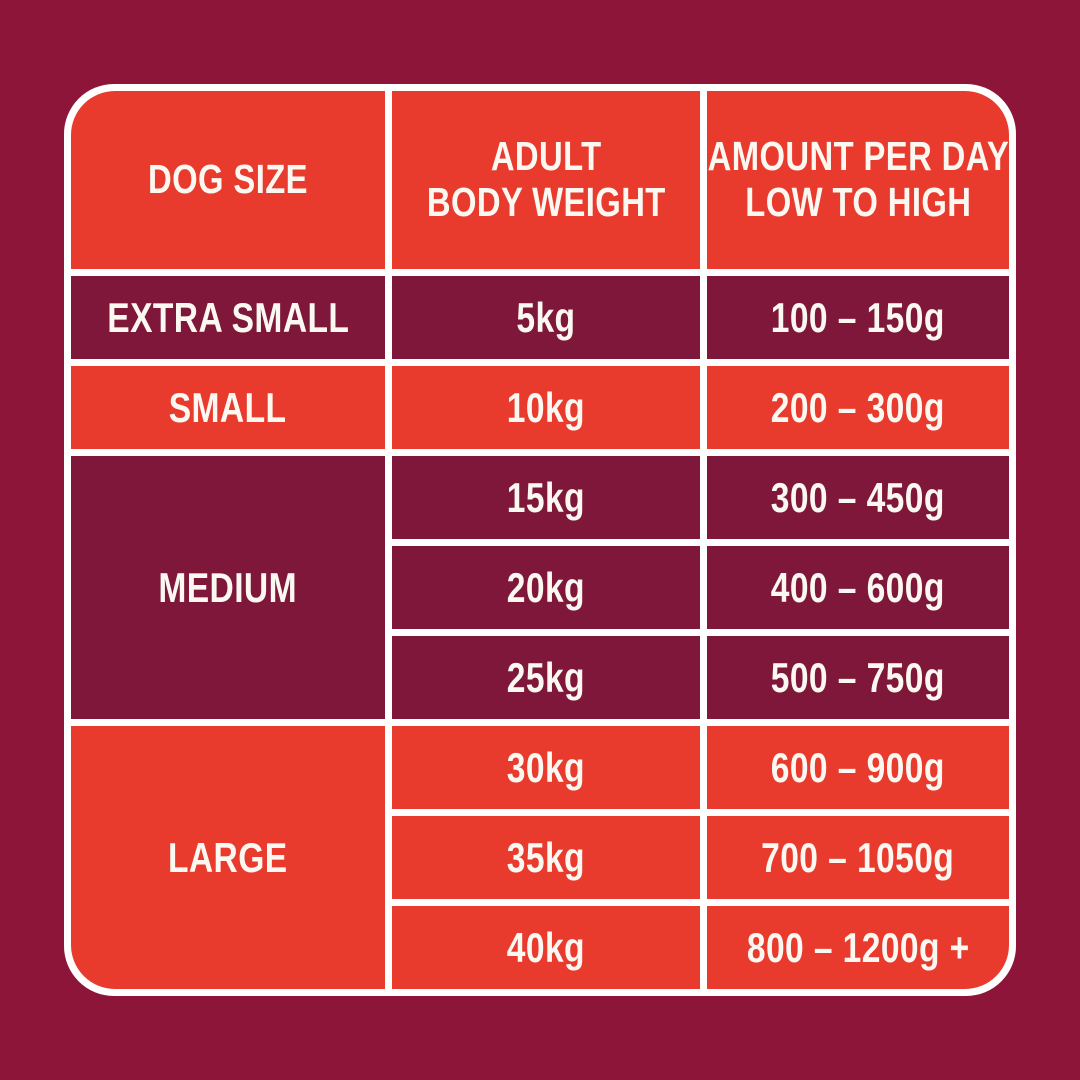  I want to click on cell-weight-35kg: 35kg, so click(546, 857).